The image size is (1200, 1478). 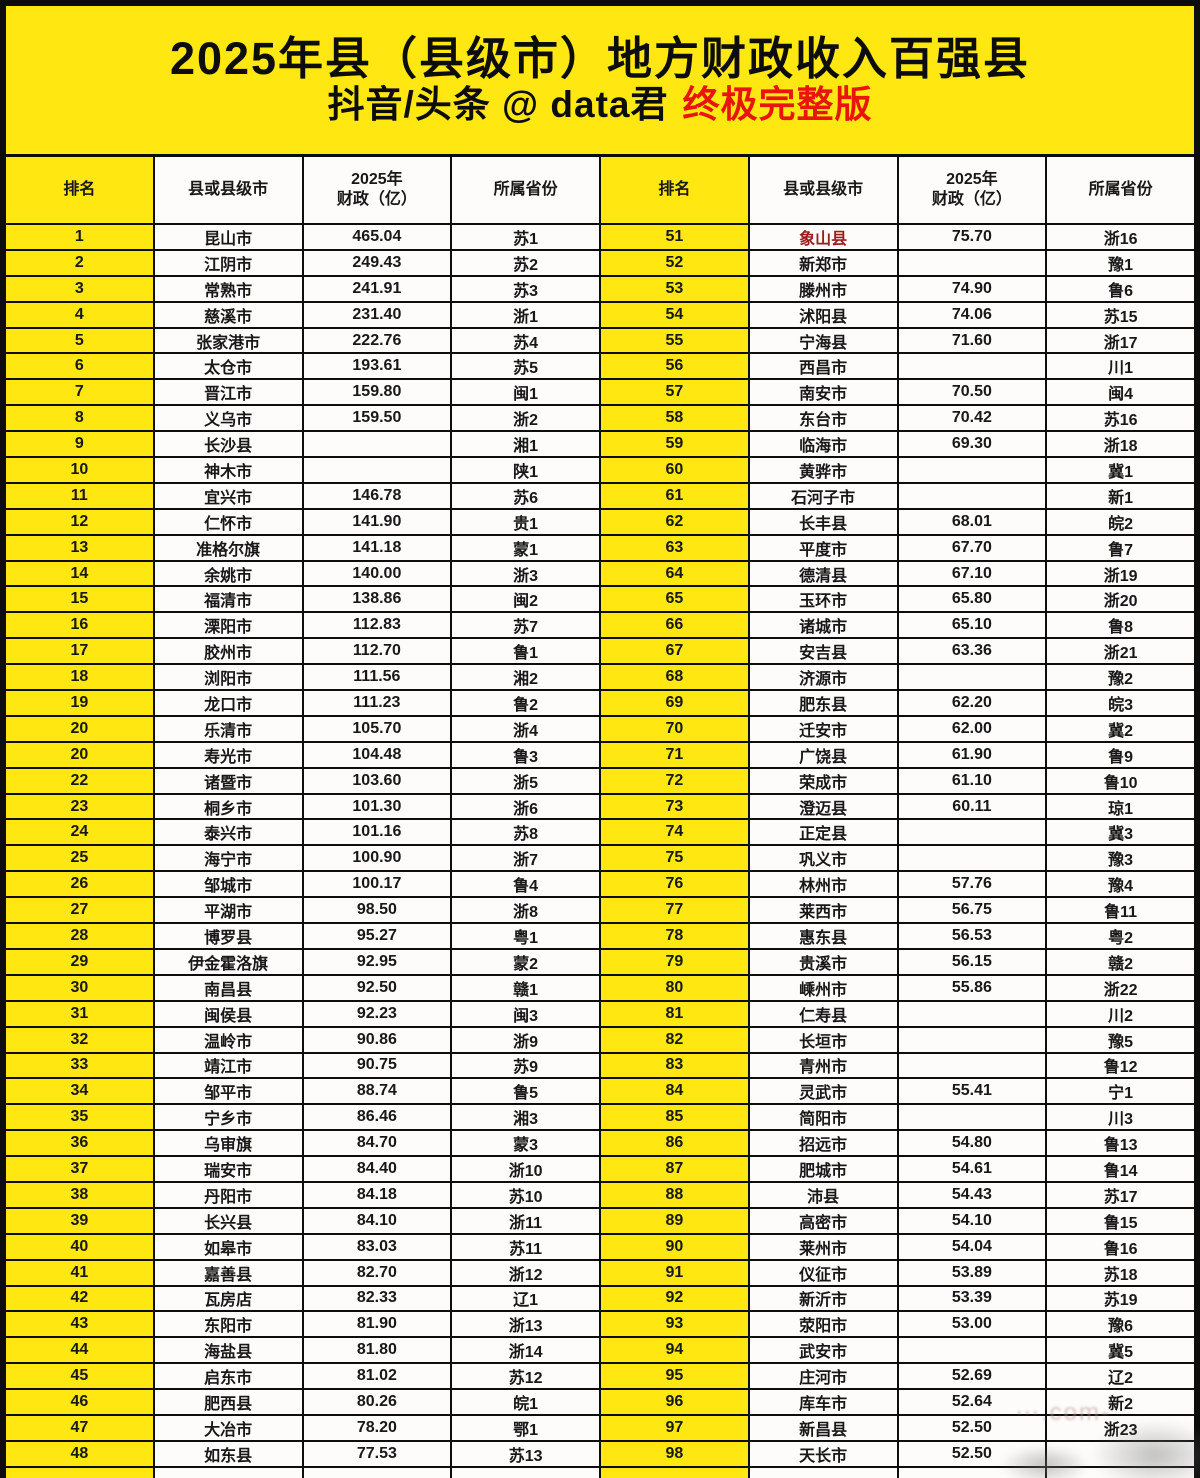 What do you see at coordinates (377, 1143) in the screenshot?
I see `revenue-cell: 84.70` at bounding box center [377, 1143].